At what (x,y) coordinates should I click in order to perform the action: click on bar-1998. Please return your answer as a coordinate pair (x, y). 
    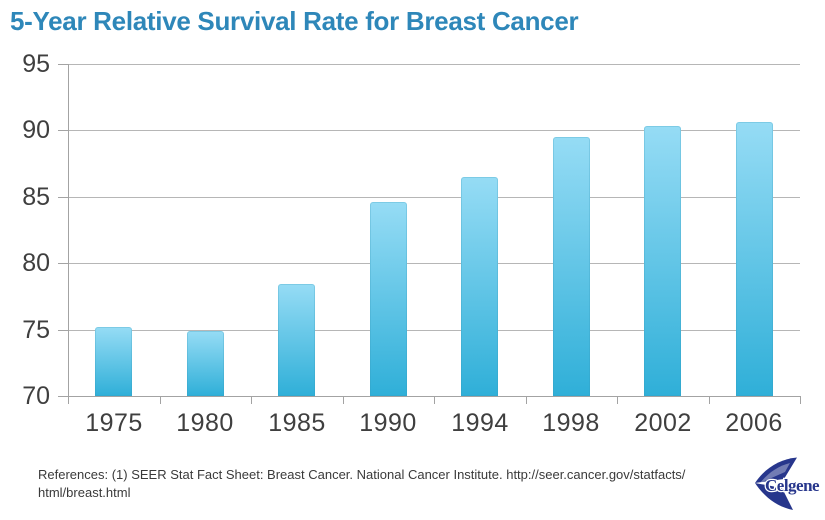
    Looking at the image, I should click on (571, 266).